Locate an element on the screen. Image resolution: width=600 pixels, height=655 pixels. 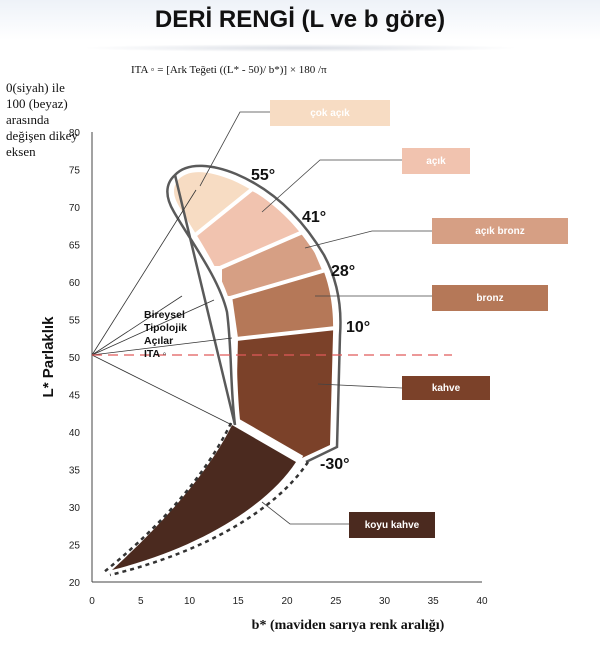
band-separators is located at coordinates (264, 262).